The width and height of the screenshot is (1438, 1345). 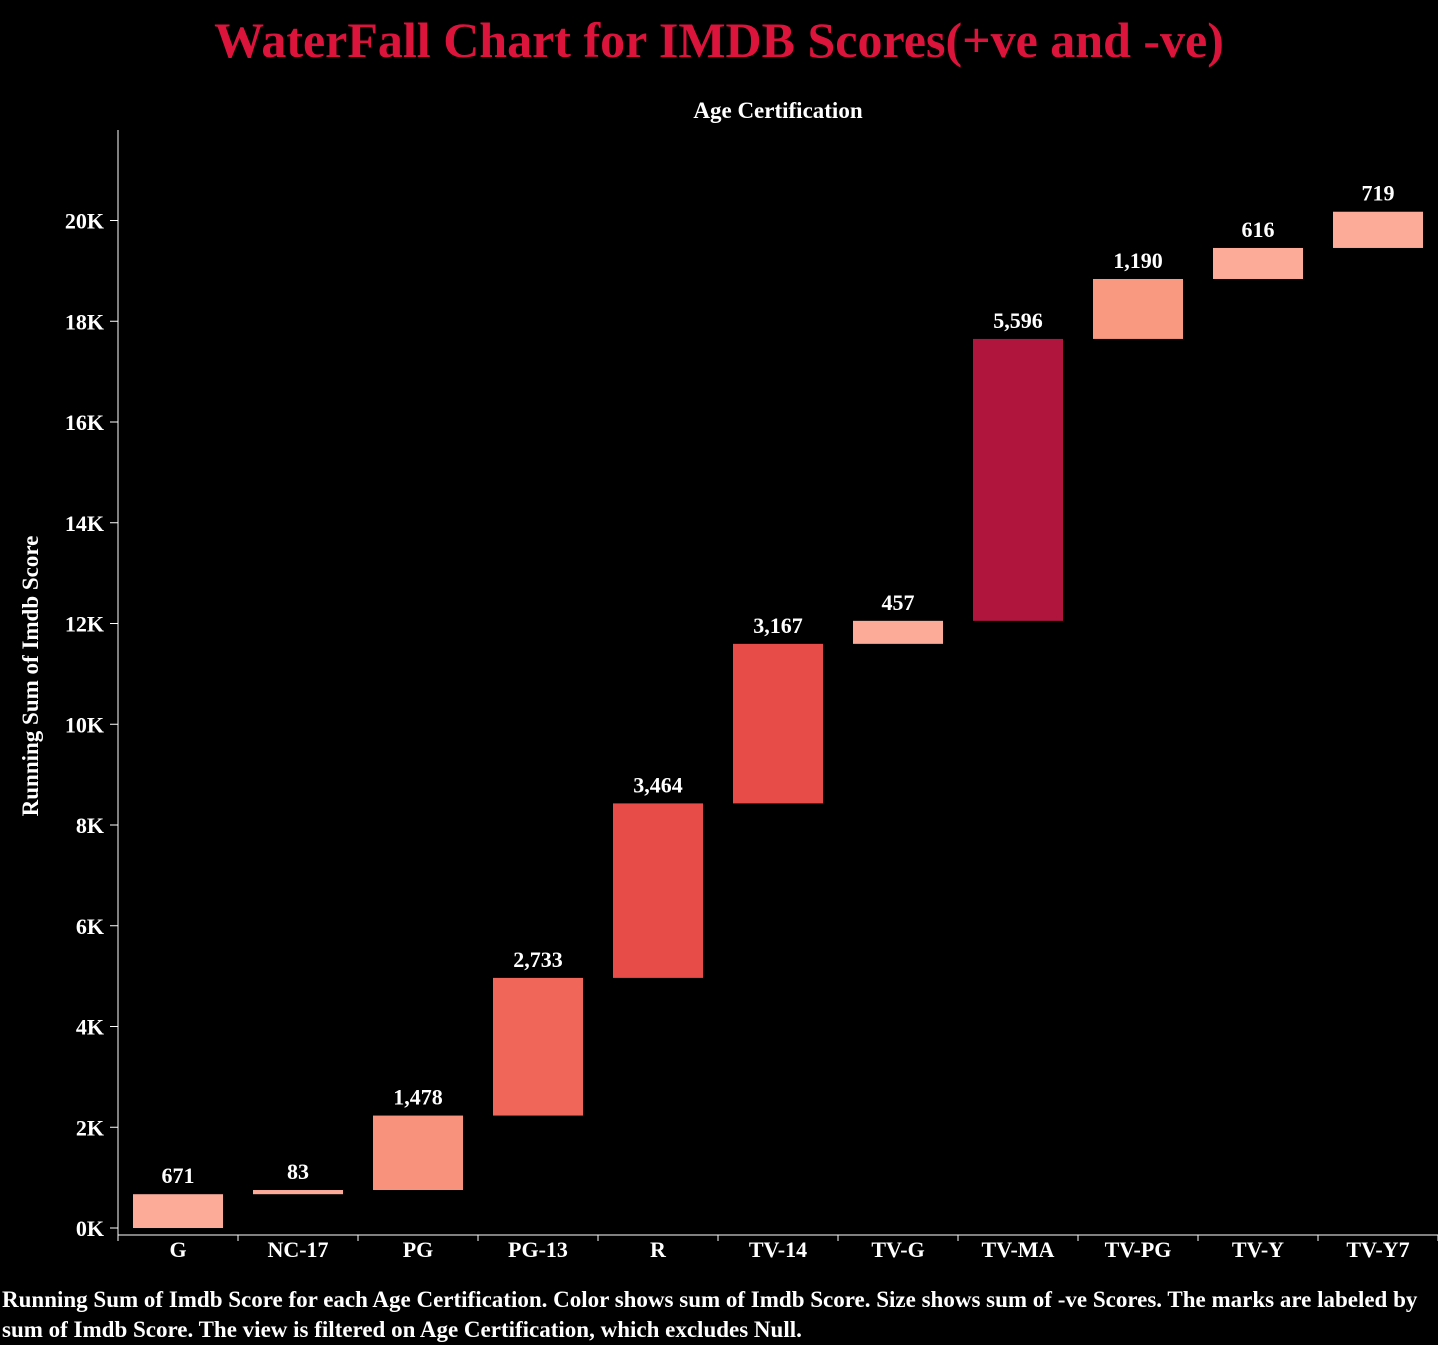 I want to click on y-tick-label: 0K, so click(x=90, y=1228).